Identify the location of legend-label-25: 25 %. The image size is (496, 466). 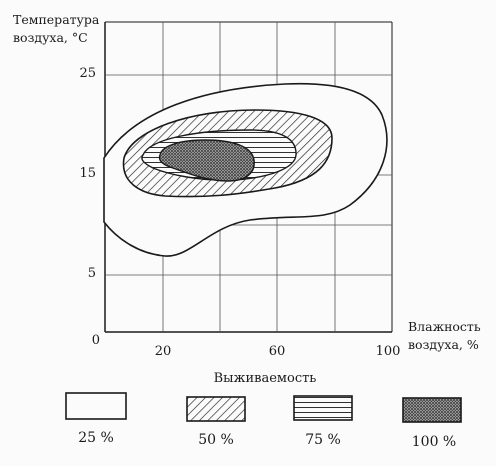
(96, 438).